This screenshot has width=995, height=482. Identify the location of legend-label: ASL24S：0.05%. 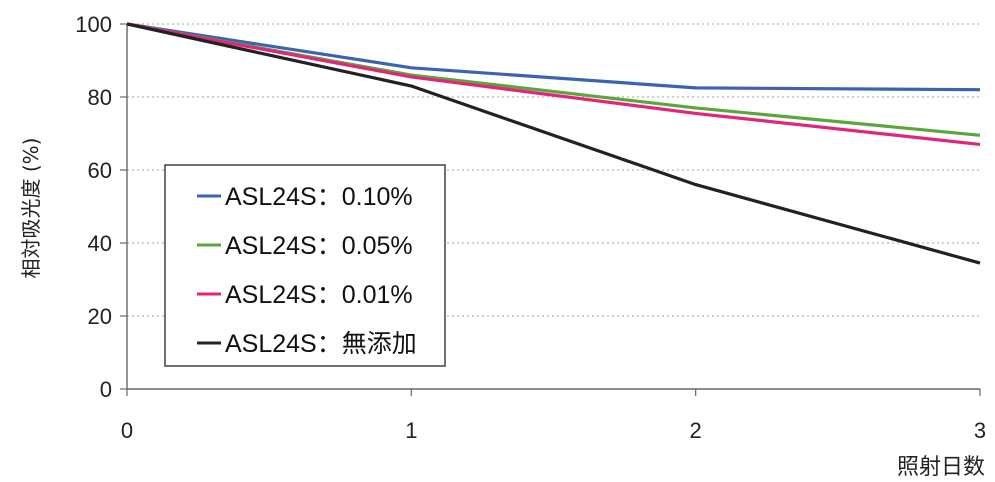
(319, 246).